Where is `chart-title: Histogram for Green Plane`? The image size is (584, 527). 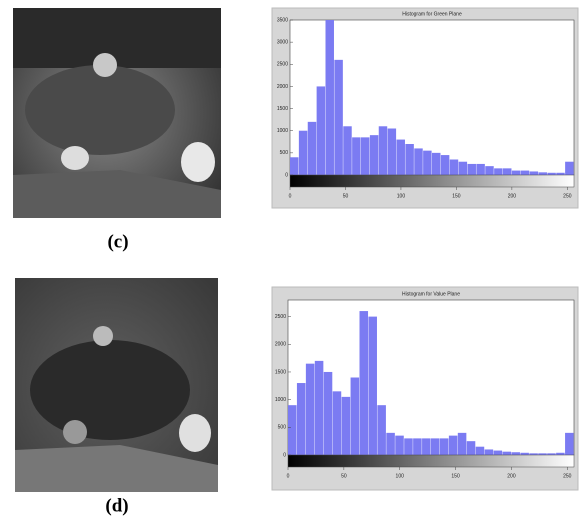 chart-title: Histogram for Green Plane is located at coordinates (432, 14).